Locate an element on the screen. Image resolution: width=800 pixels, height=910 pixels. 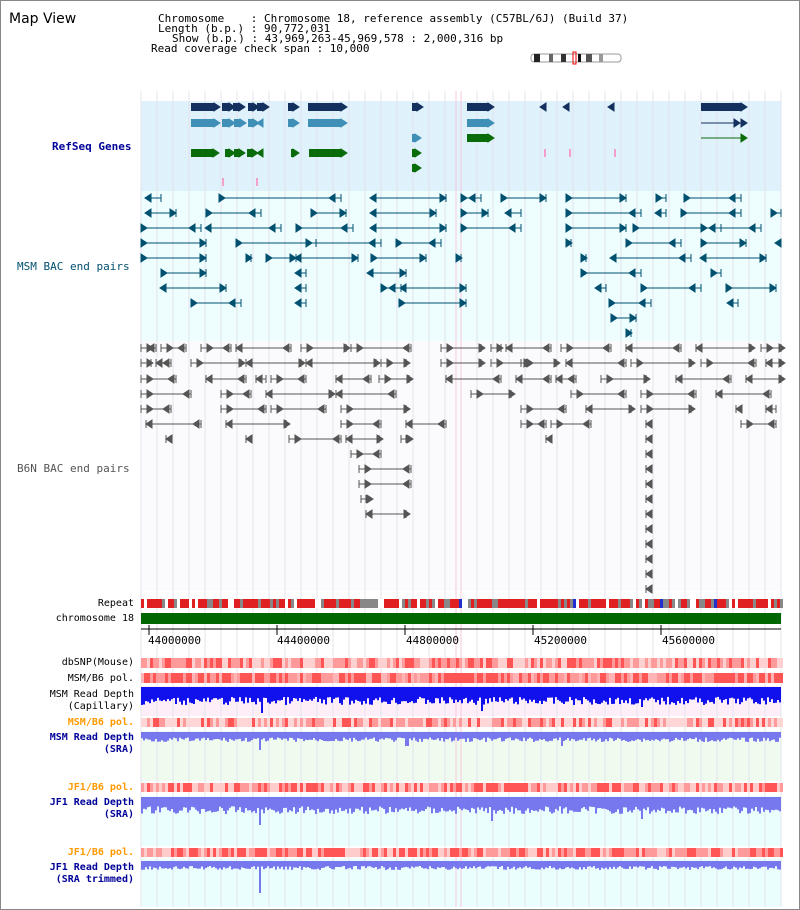
b6n-bac-track-label: B6N BAC end pairs is located at coordinates (73, 468).